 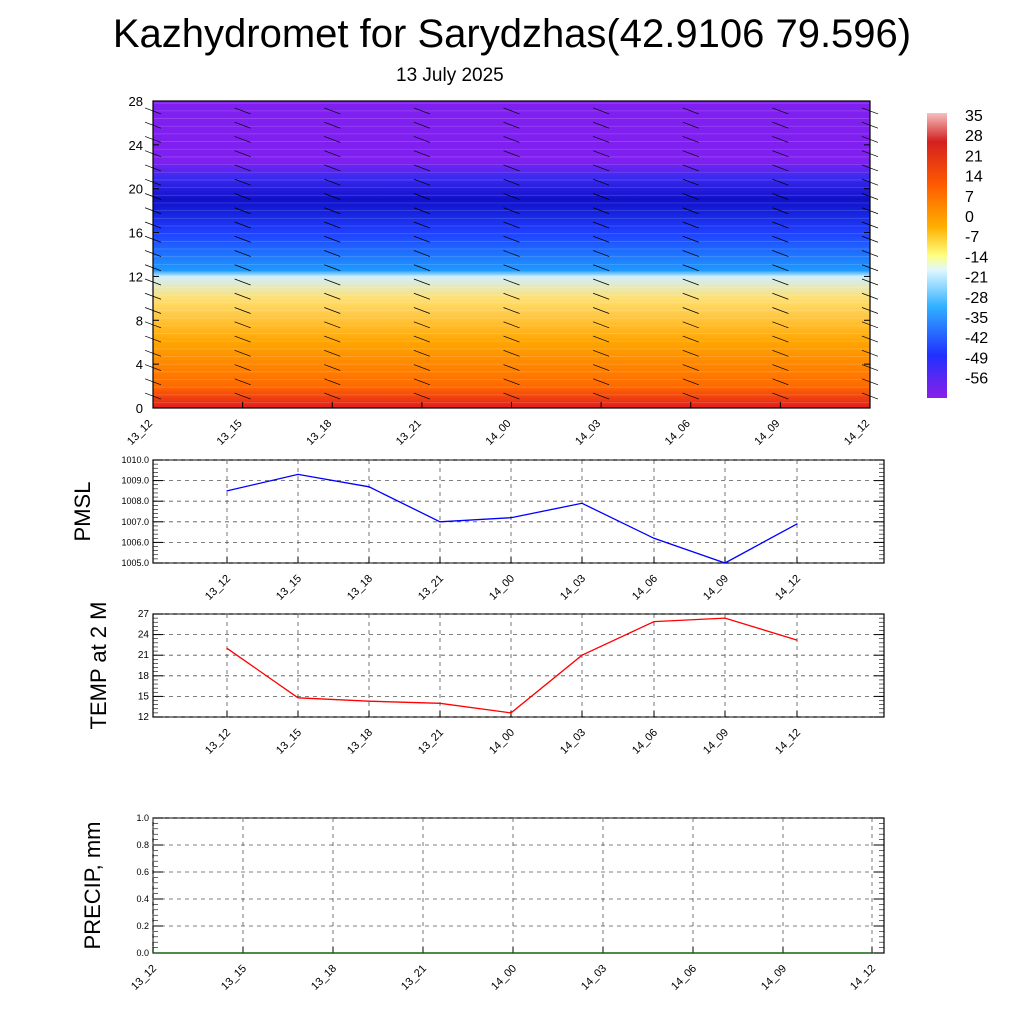 I want to click on x-tick-label: 13_12, so click(x=144, y=978).